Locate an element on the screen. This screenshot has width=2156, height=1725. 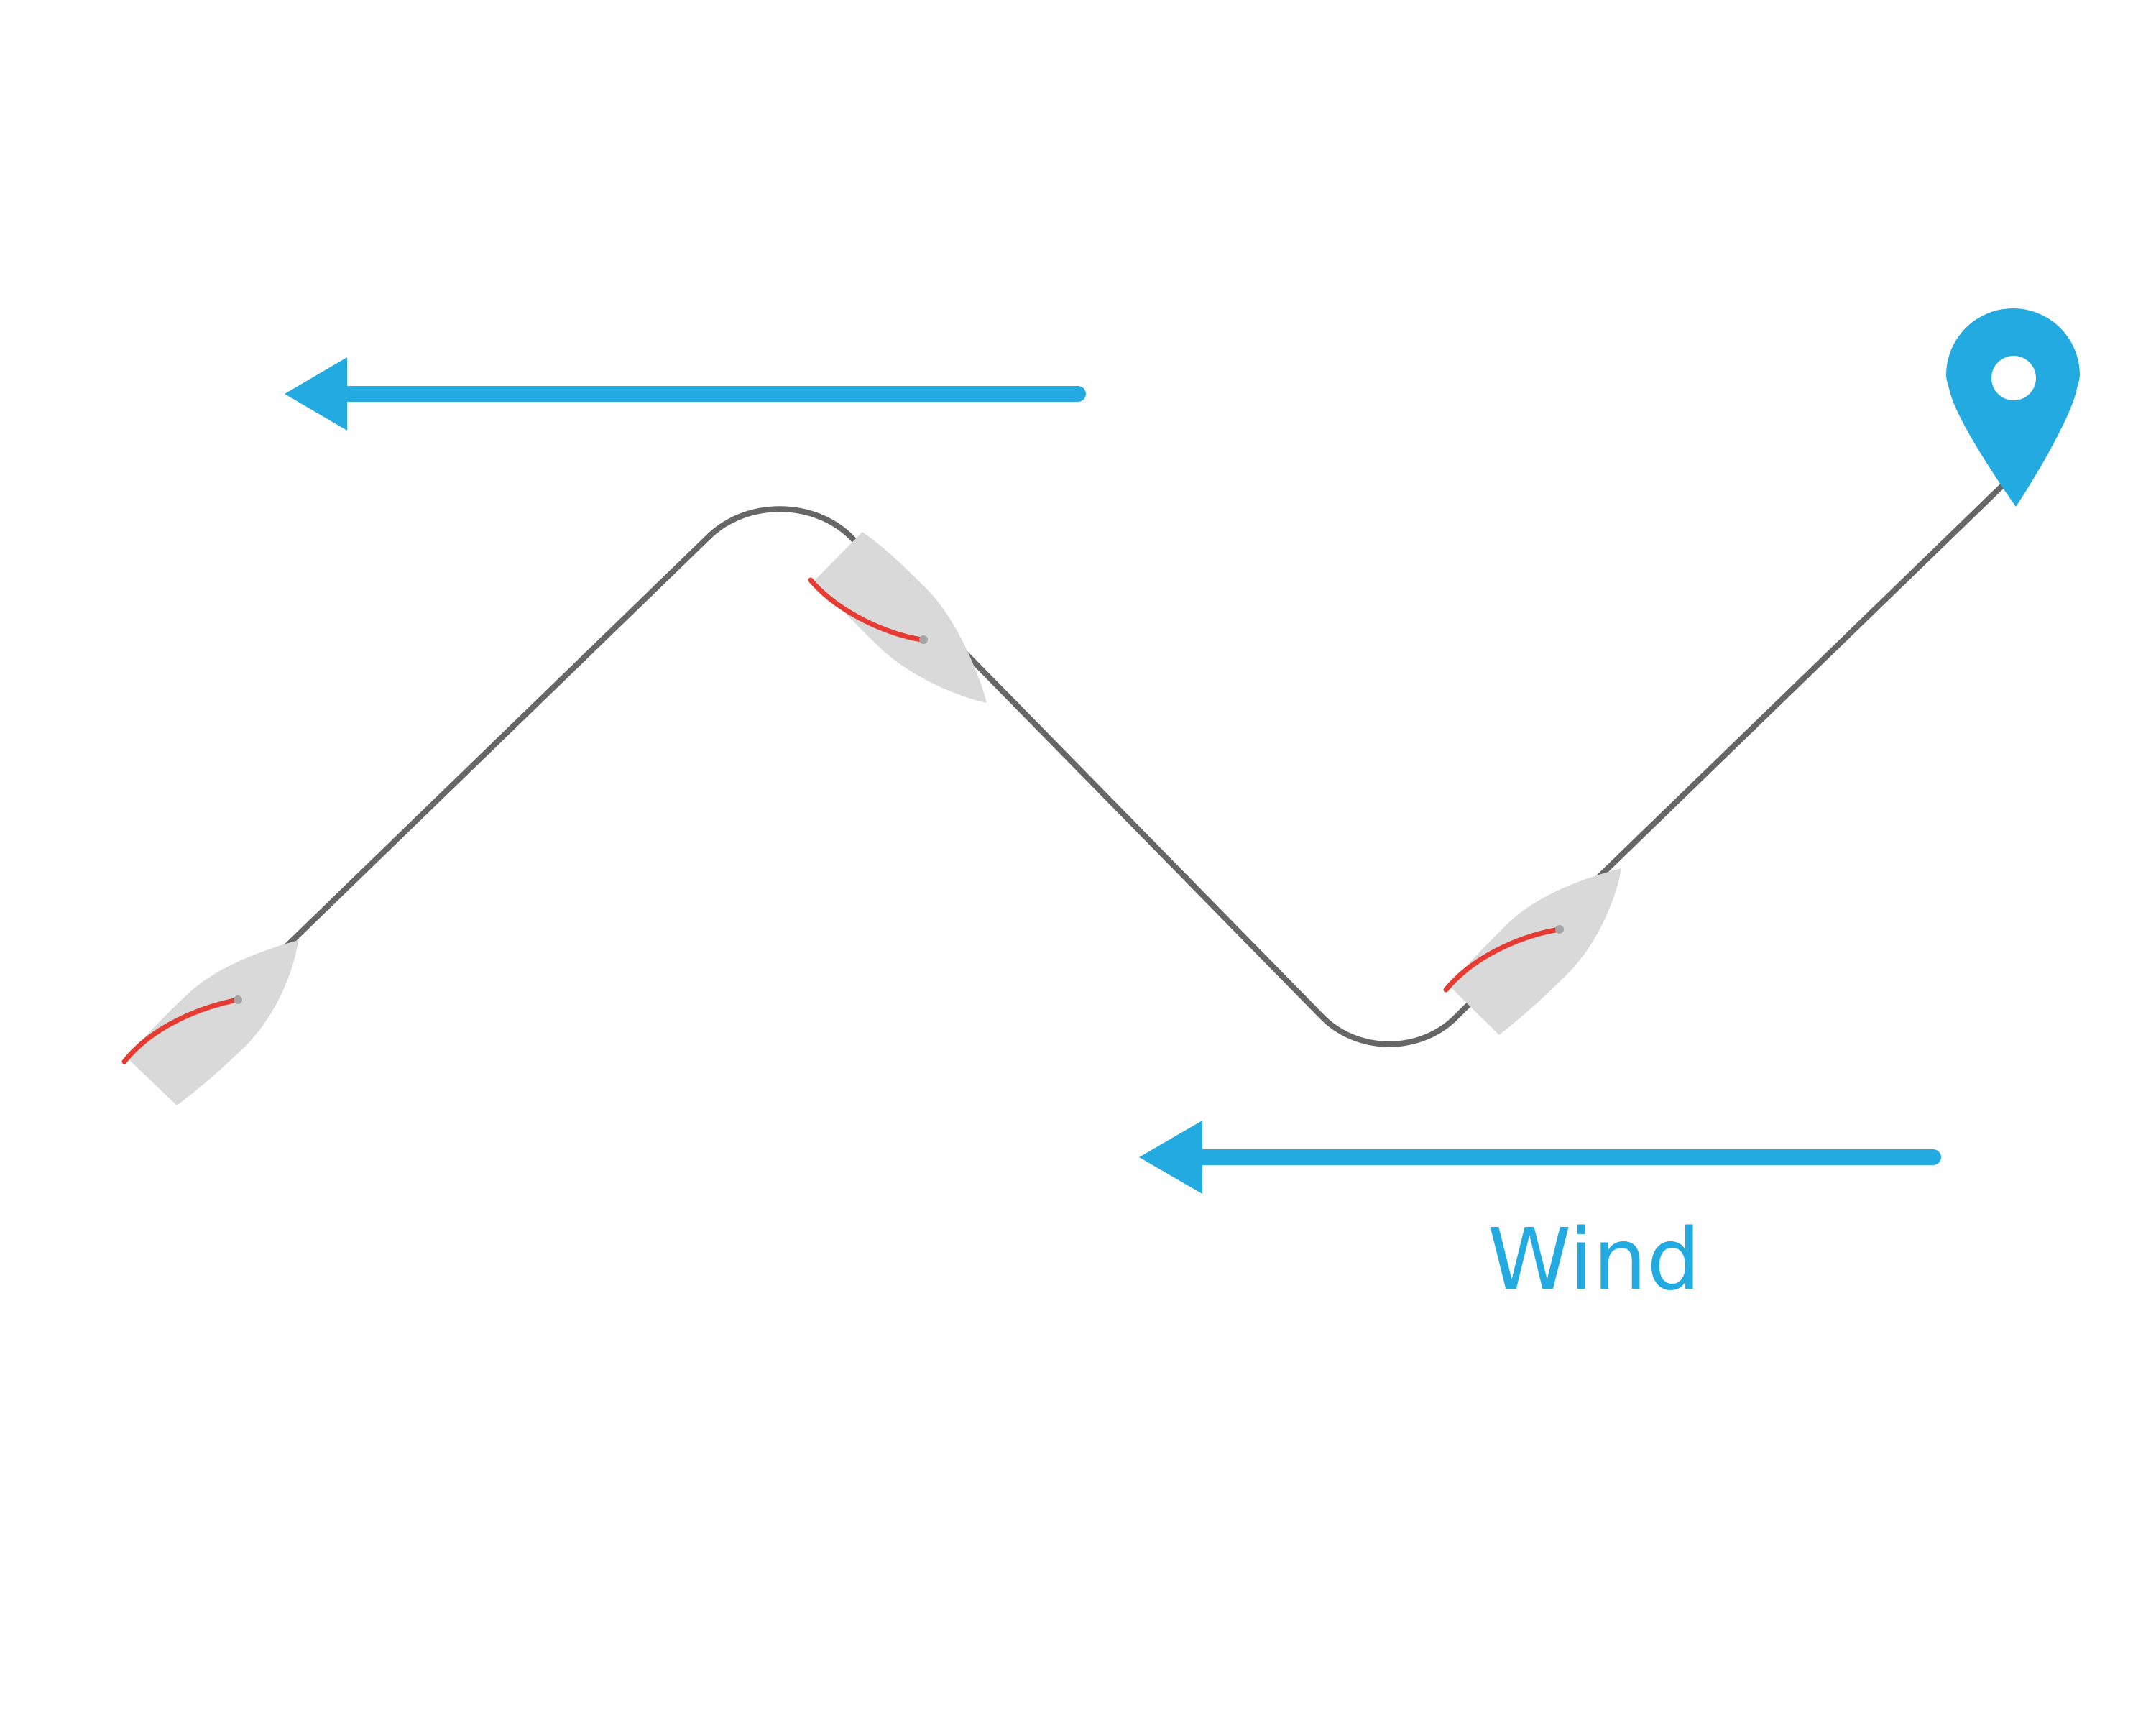
map-pin-hole is located at coordinates (2013, 378).